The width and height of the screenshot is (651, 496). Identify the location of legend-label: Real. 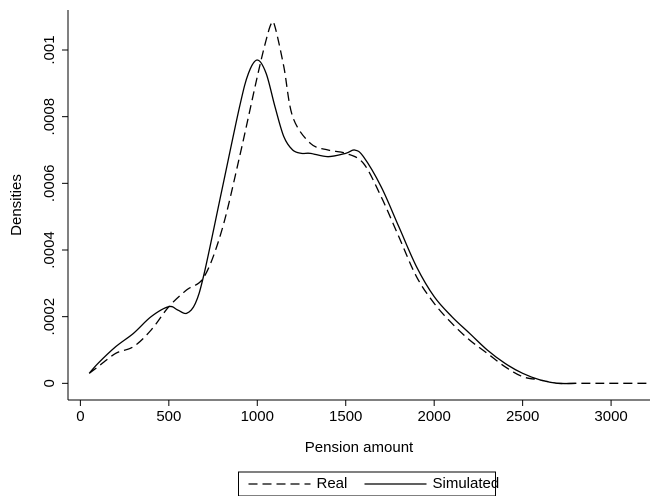
(332, 483).